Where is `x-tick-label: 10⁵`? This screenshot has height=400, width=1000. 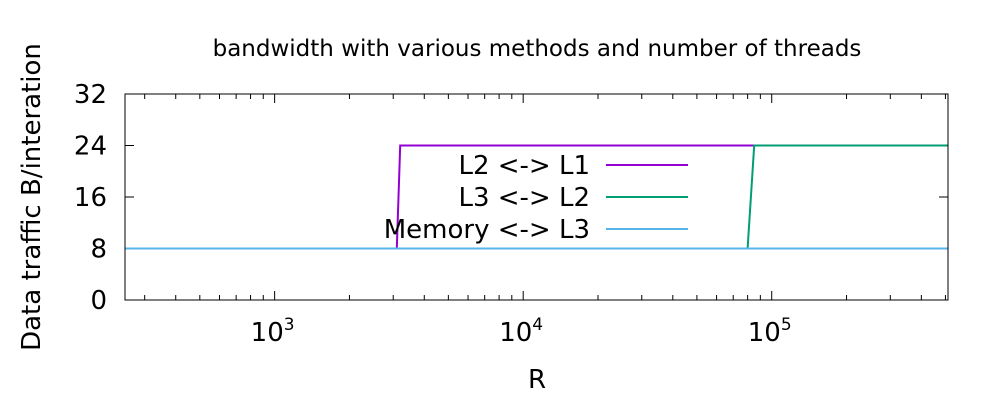
x-tick-label: 10⁵ is located at coordinates (770, 331).